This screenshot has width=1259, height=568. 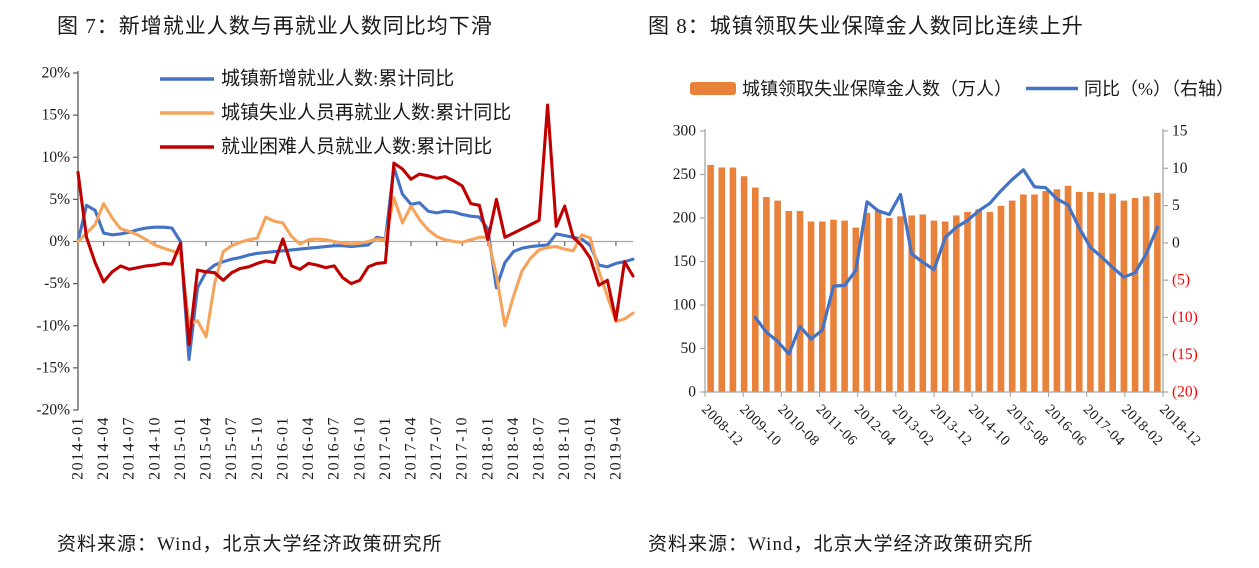 I want to click on figure-8-source: 资料来源：Wind，北京大学经济政策研究所, so click(x=841, y=544).